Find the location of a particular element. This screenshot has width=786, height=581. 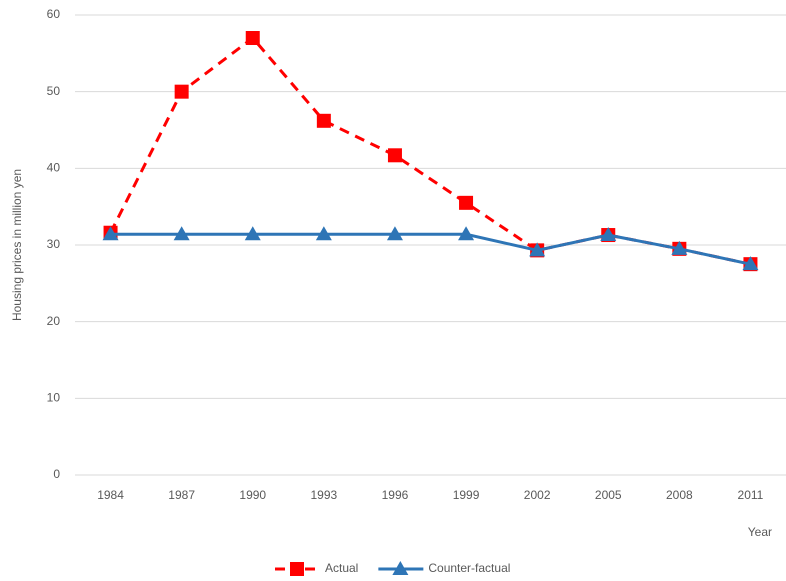

x-tick-label: 1990 is located at coordinates (252, 495).